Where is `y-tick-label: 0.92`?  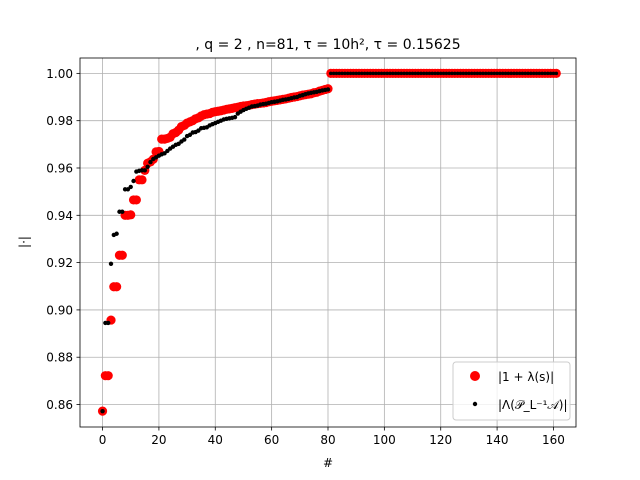 y-tick-label: 0.92 is located at coordinates (59, 263).